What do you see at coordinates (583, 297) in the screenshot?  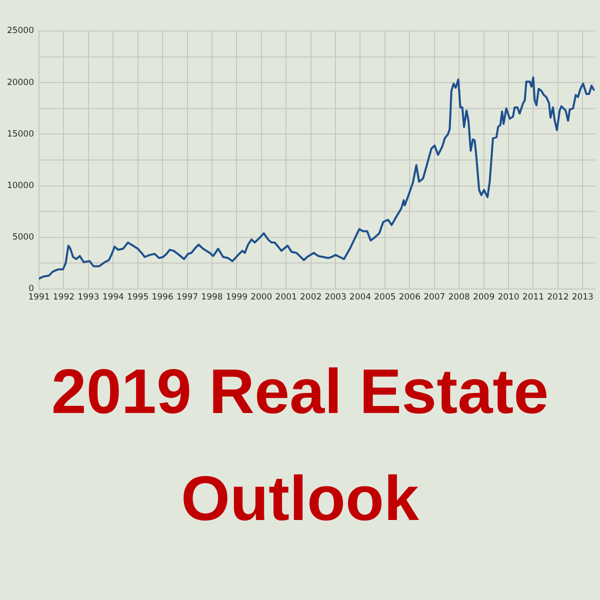 I see `x-tick-label: 2013` at bounding box center [583, 297].